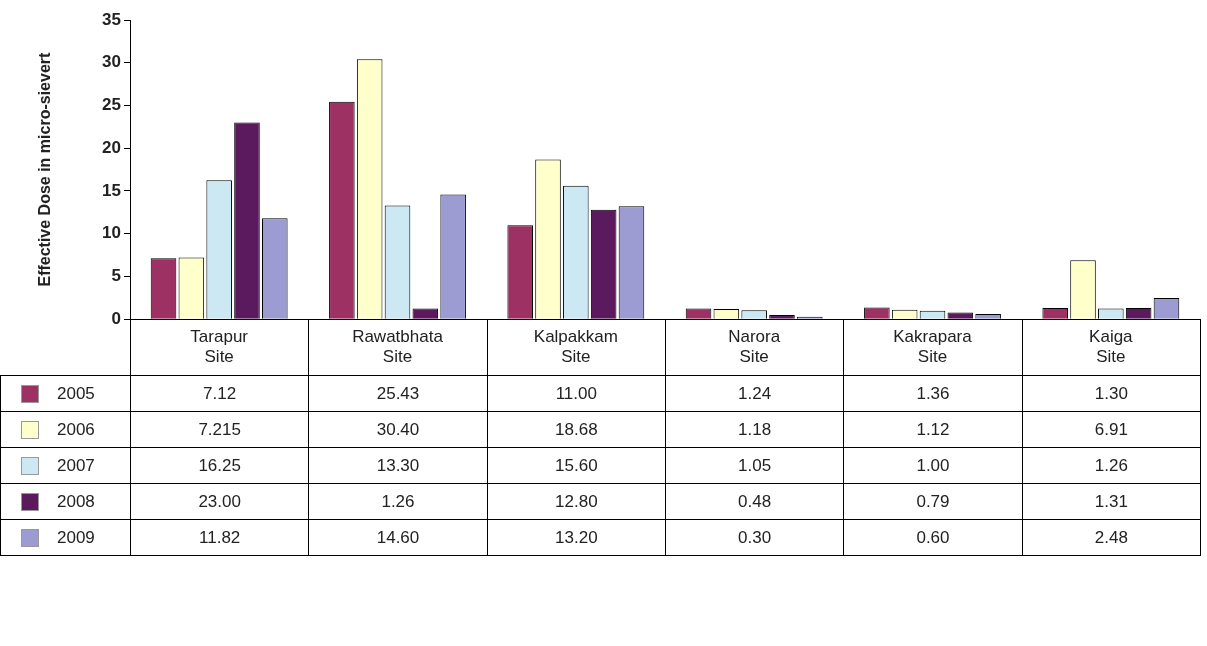  What do you see at coordinates (76, 465) in the screenshot?
I see `legend-label: 2007` at bounding box center [76, 465].